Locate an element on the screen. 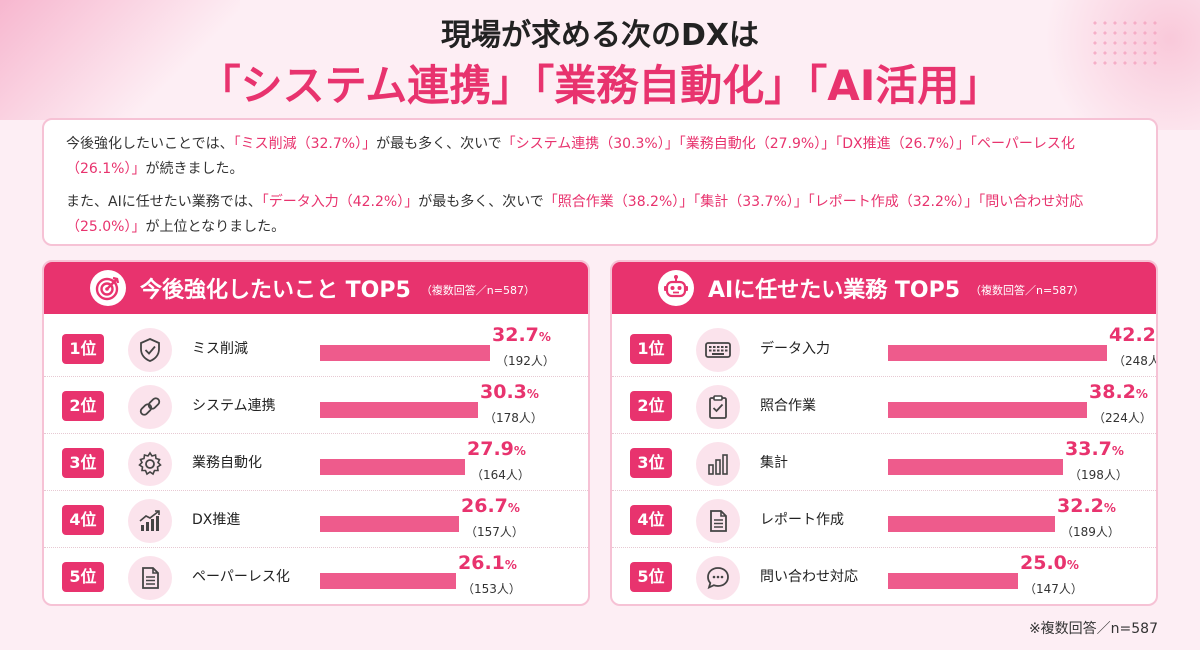  value-number: 30.3 is located at coordinates (503, 392).